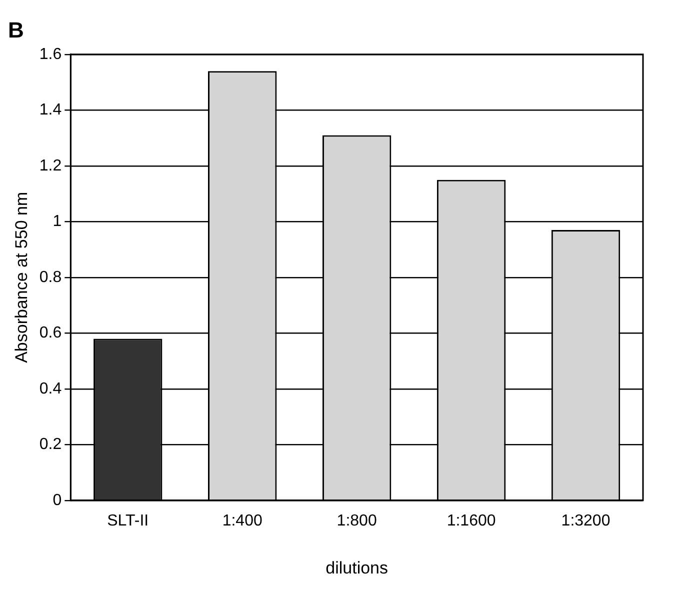 The width and height of the screenshot is (677, 595). What do you see at coordinates (357, 568) in the screenshot?
I see `x-axis-title: dilutions` at bounding box center [357, 568].